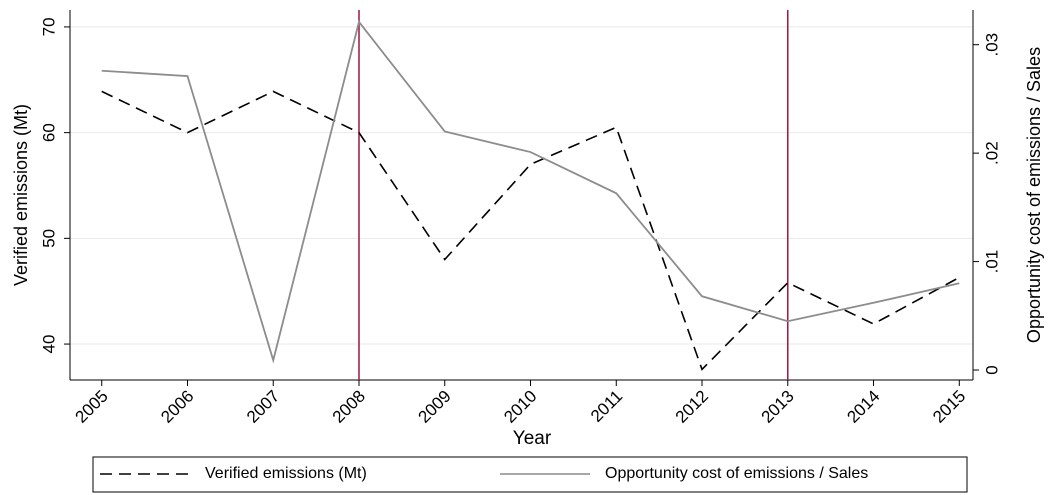  Describe the element at coordinates (532, 438) in the screenshot. I see `x-axis-title: Year` at that location.